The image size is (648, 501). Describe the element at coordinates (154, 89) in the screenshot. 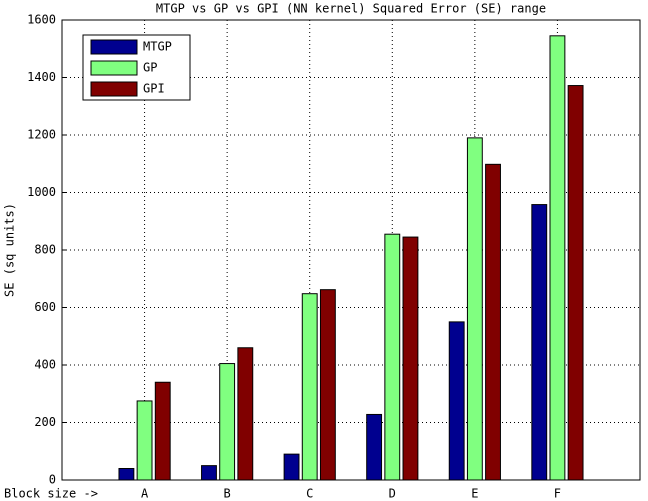

I see `legend-label: GPI` at that location.